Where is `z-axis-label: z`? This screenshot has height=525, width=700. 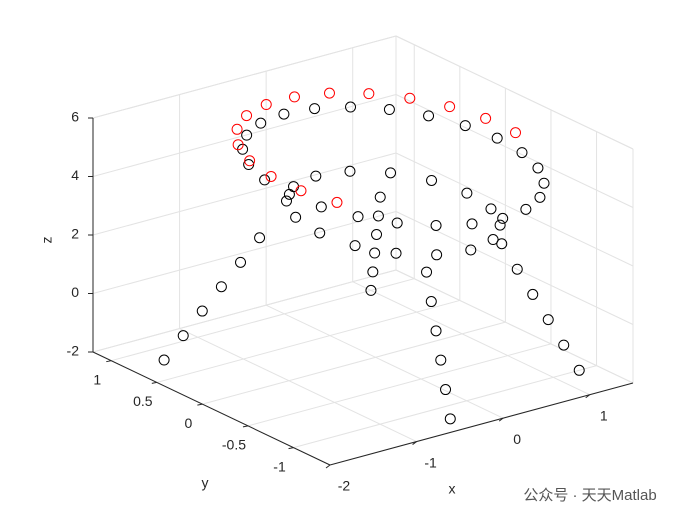 z-axis-label: z is located at coordinates (47, 240).